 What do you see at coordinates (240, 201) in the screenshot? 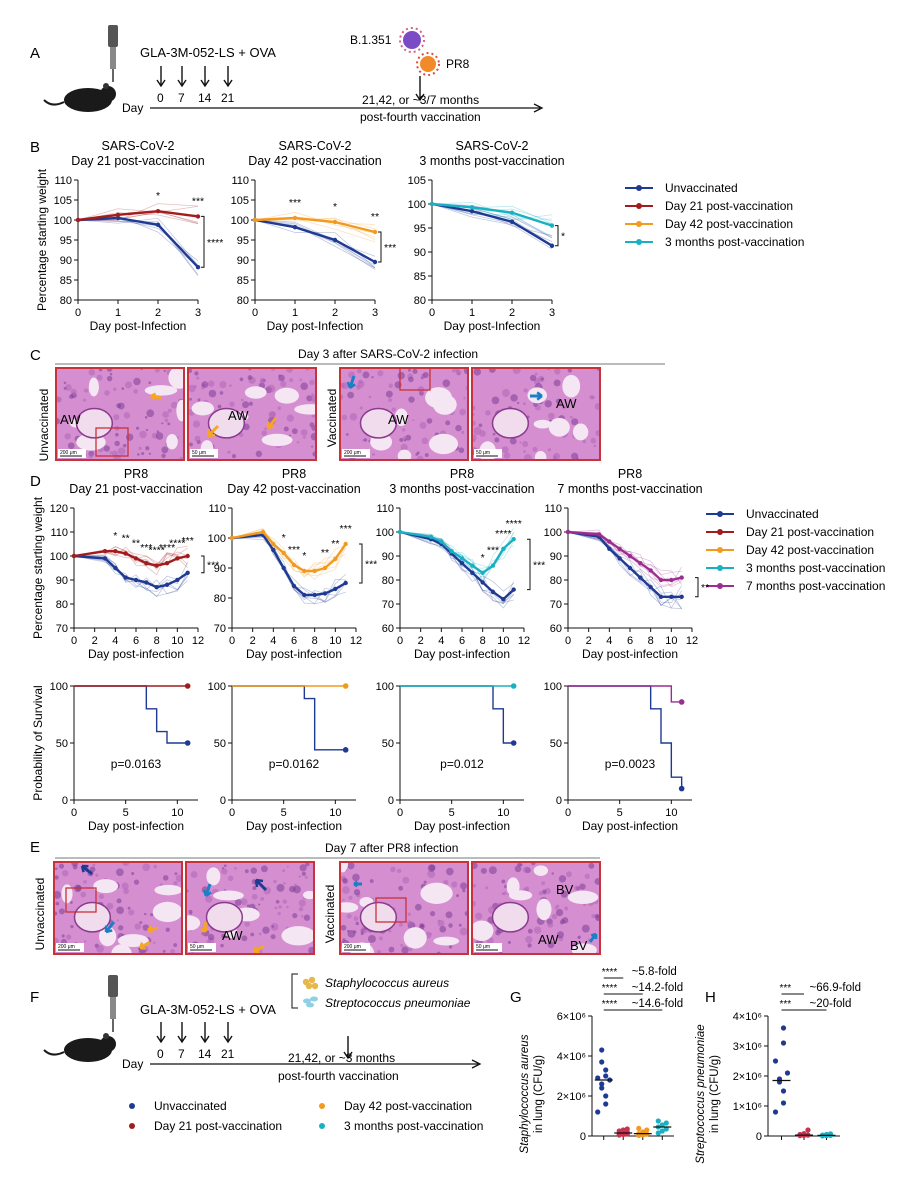
I see `y-tick-label: 105` at bounding box center [240, 201].